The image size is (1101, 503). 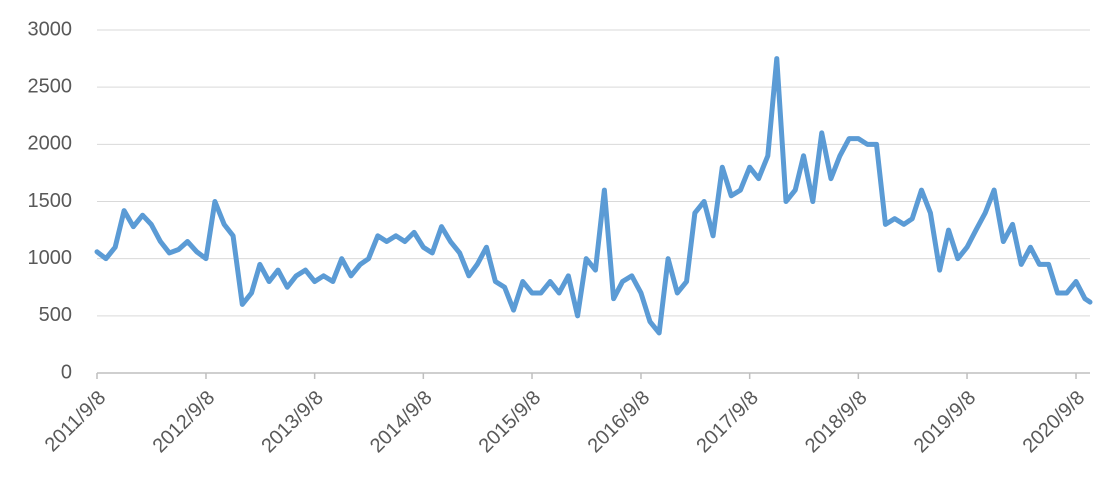 I want to click on x-tick-label: 2011/9/8, so click(x=76, y=422).